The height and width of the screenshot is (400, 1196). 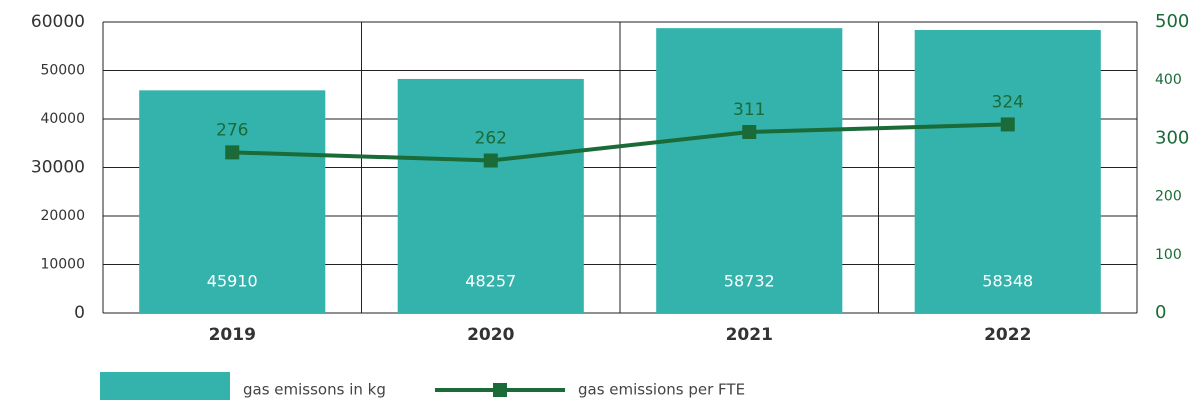 What do you see at coordinates (1007, 281) in the screenshot?
I see `bar-value-label: 58348` at bounding box center [1007, 281].